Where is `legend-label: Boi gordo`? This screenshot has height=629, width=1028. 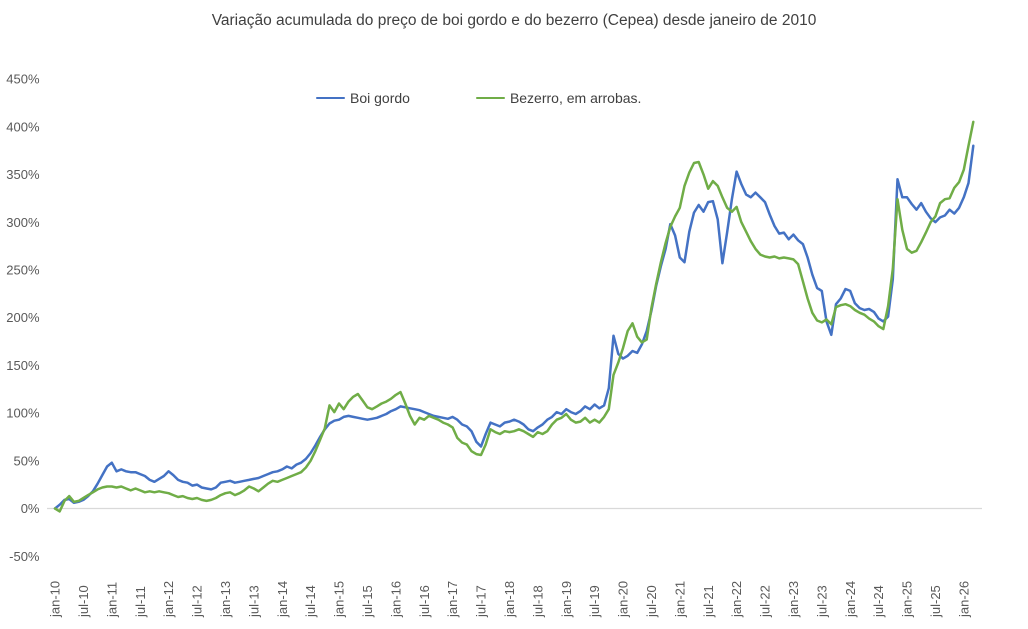 legend-label: Boi gordo is located at coordinates (380, 98).